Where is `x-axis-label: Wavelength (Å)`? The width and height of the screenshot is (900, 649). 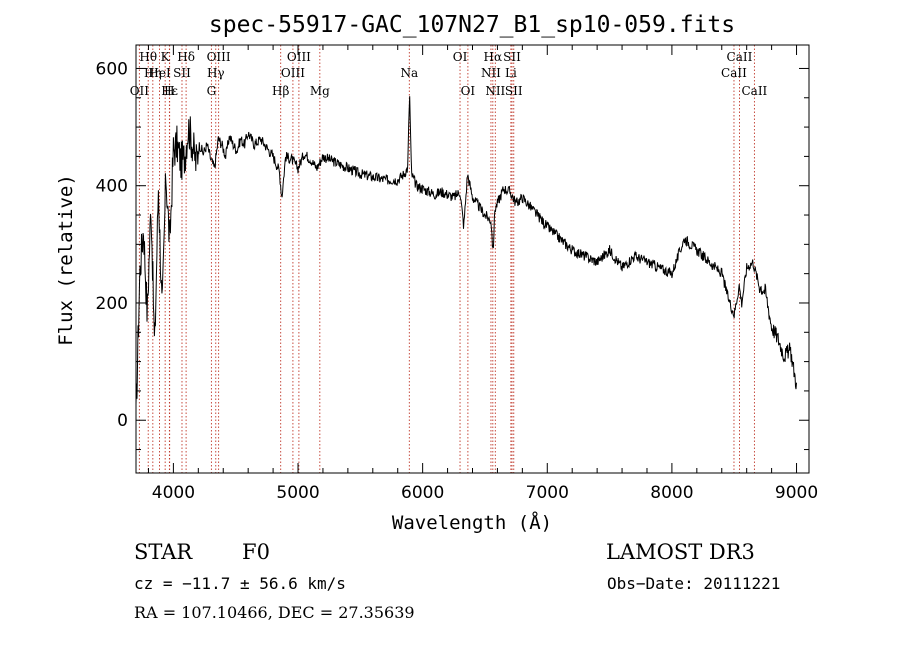
x-axis-label: Wavelength (Å) is located at coordinates (472, 522).